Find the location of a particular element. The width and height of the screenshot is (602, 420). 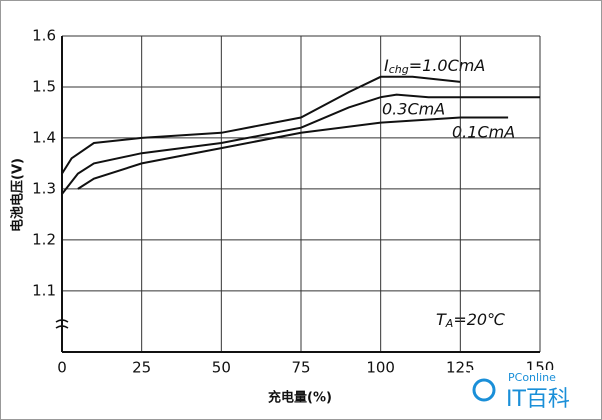

x-tick-label: 50 is located at coordinates (221, 368).